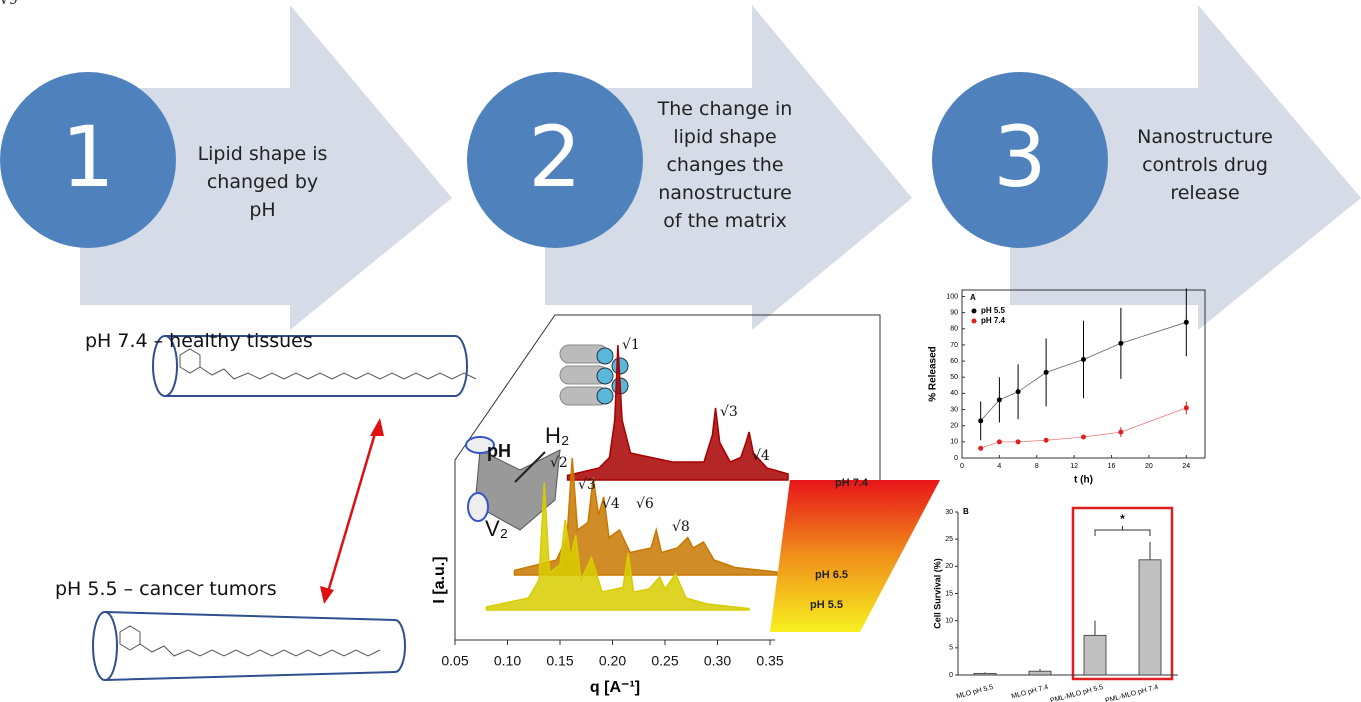 The height and width of the screenshot is (702, 1361). I want to click on peak-label: √6, so click(645, 504).